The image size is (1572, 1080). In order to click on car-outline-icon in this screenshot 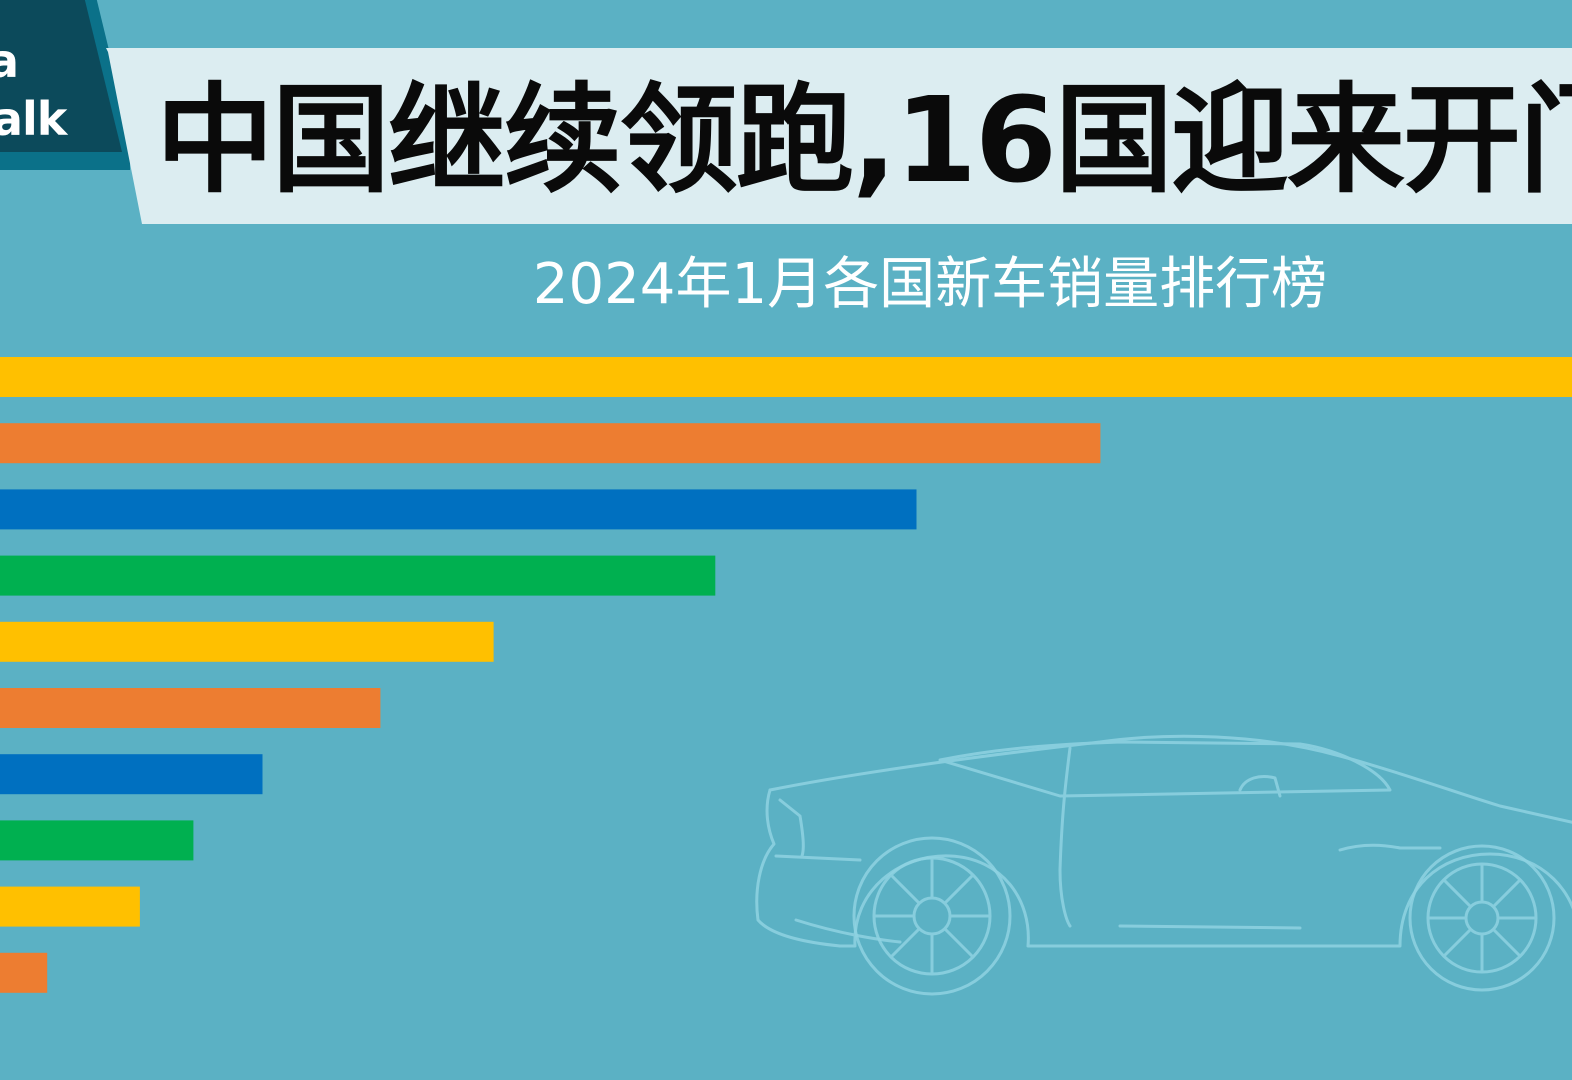, I will do `click(1163, 865)`.